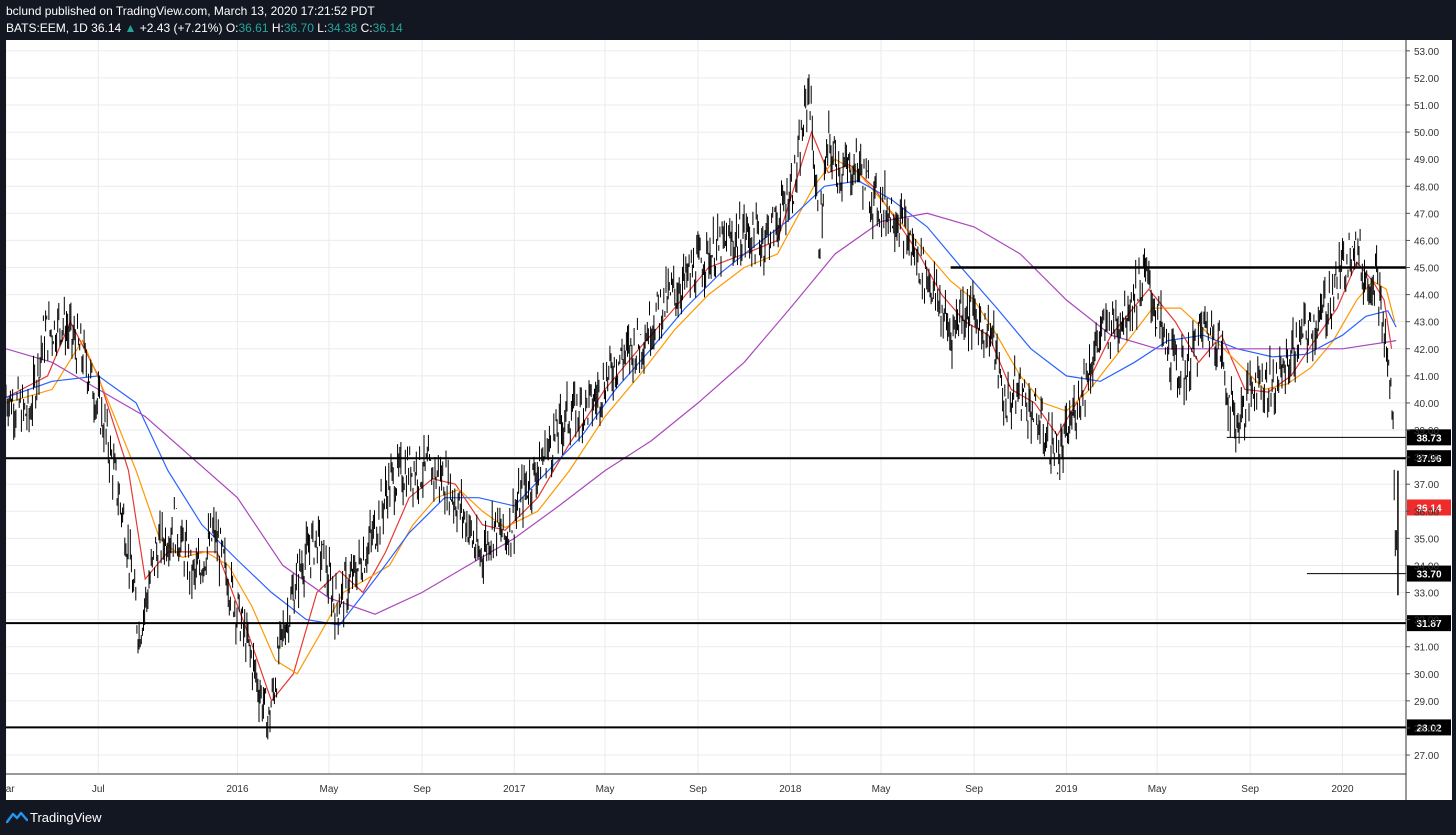 This screenshot has width=1456, height=835. What do you see at coordinates (1426, 566) in the screenshot?
I see `y-tick-label: 34.00` at bounding box center [1426, 566].